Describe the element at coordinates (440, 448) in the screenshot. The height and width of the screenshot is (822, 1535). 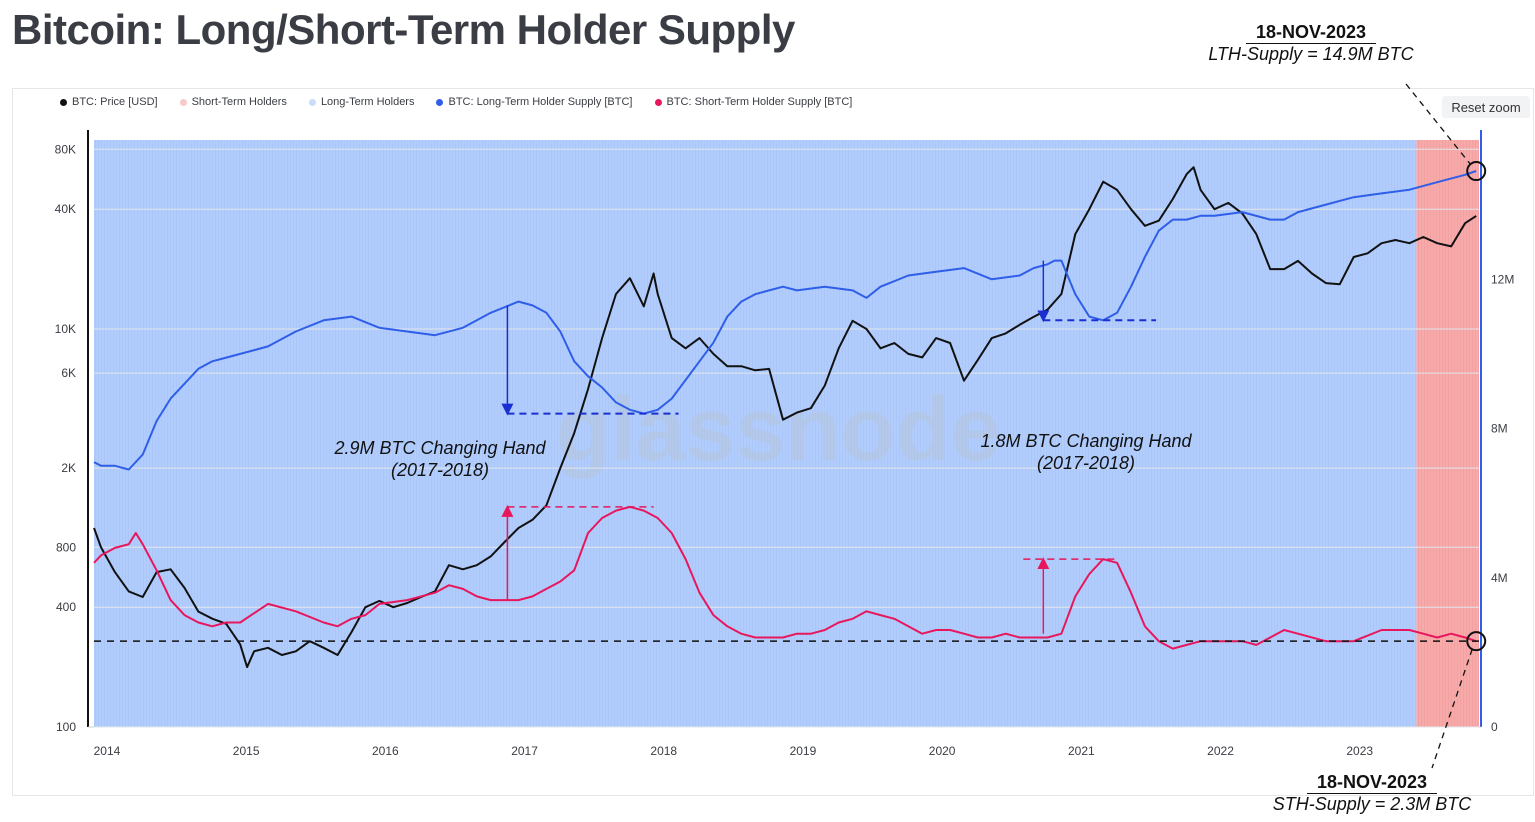
I see `annotation-2017-line1: 2.9M BTC Changing Hand` at that location.